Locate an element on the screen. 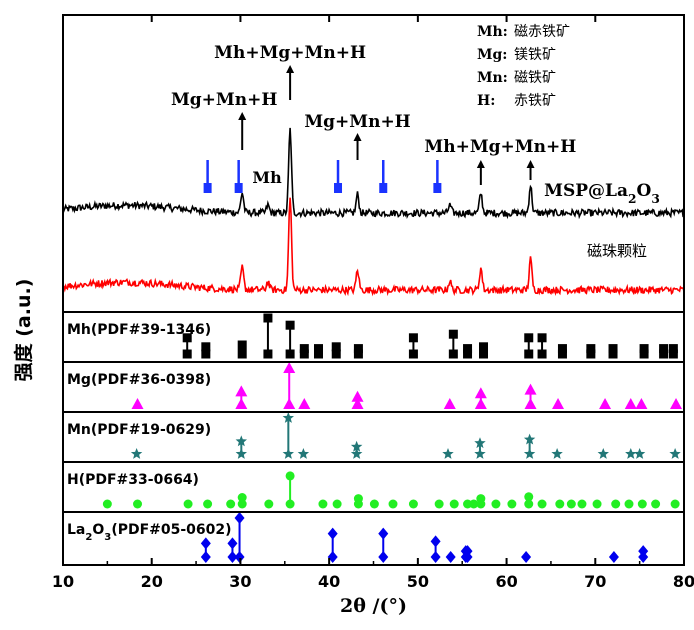 Image resolution: width=694 pixels, height=630 pixels. series-label-1: 磁珠颗粒 is located at coordinates (617, 251).